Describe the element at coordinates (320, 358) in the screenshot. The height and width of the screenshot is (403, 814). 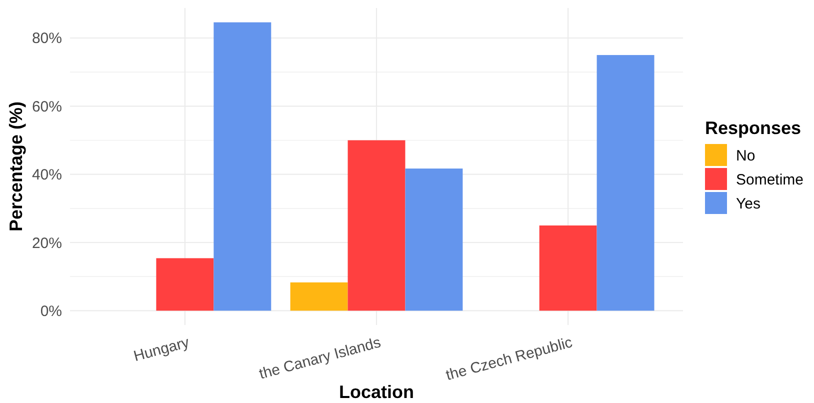
I see `x-tick-label: the Canary Islands` at that location.